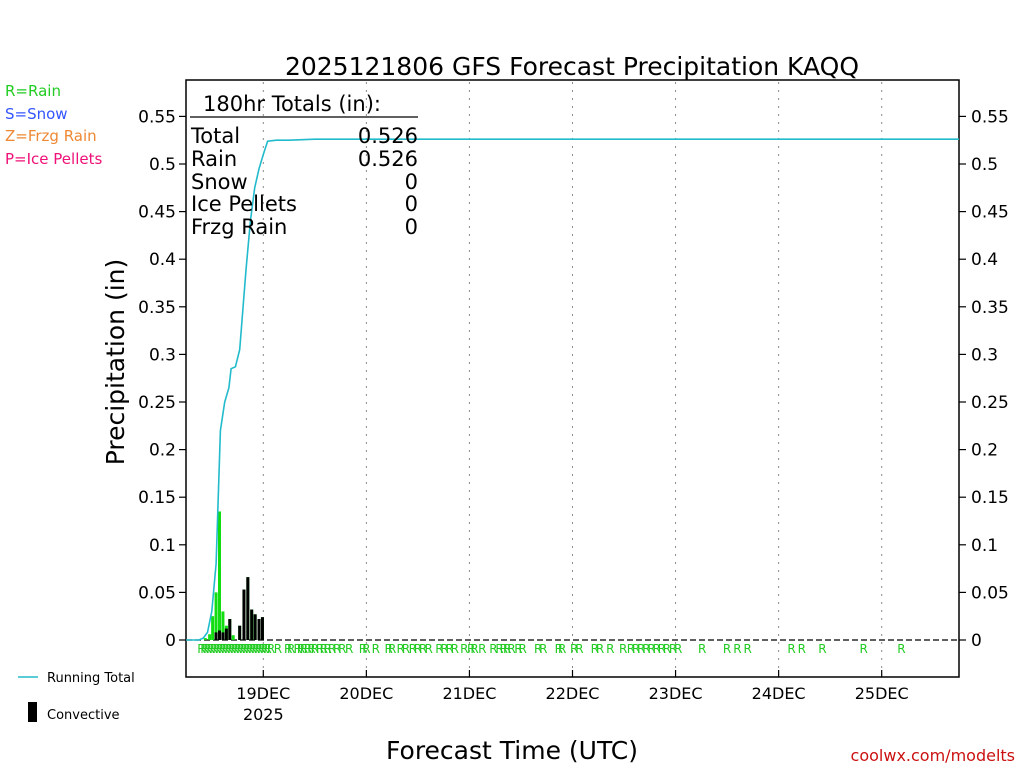  Describe the element at coordinates (984, 165) in the screenshot. I see `y-tick-label-right: 0.5` at that location.